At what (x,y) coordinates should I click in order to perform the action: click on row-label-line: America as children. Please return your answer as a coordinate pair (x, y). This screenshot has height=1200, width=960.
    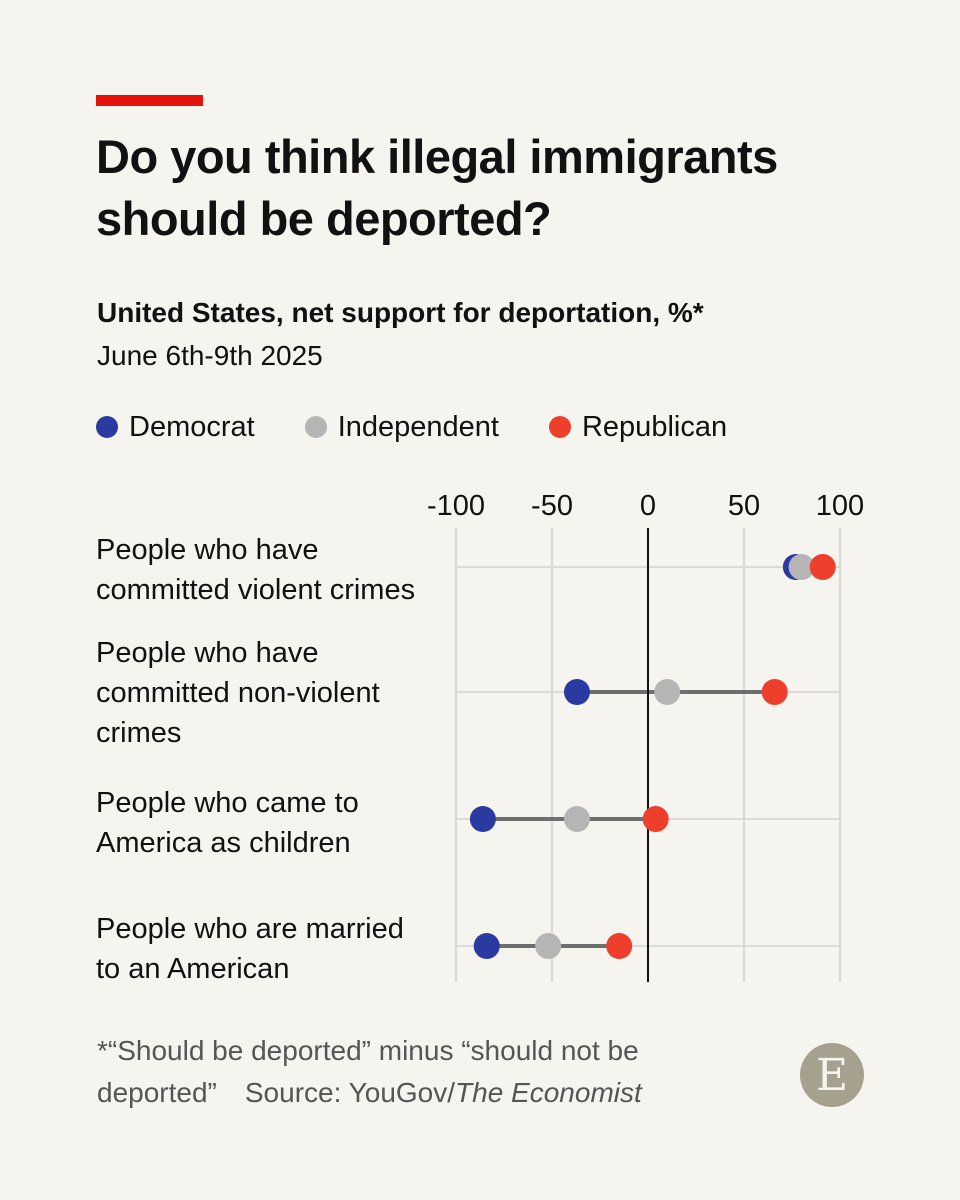
    Looking at the image, I should click on (223, 843).